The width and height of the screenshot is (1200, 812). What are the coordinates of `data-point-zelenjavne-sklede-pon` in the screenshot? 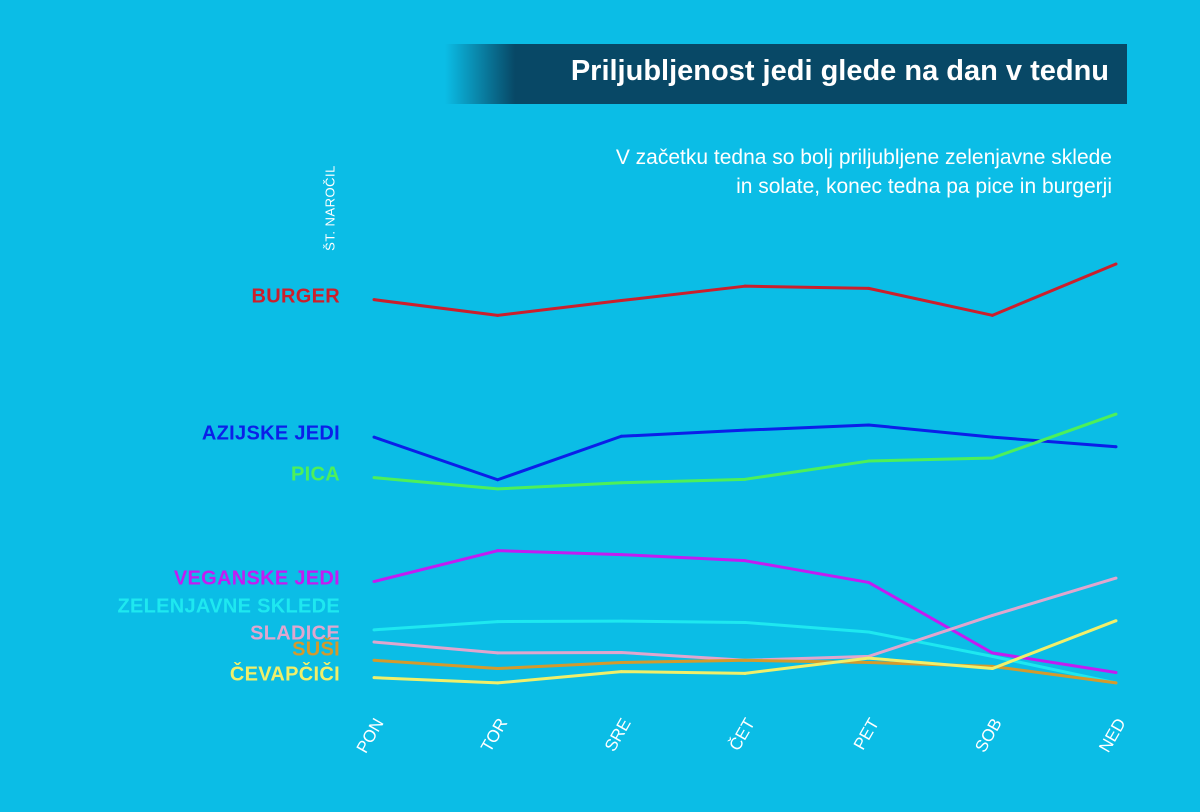 It's located at (374, 630).